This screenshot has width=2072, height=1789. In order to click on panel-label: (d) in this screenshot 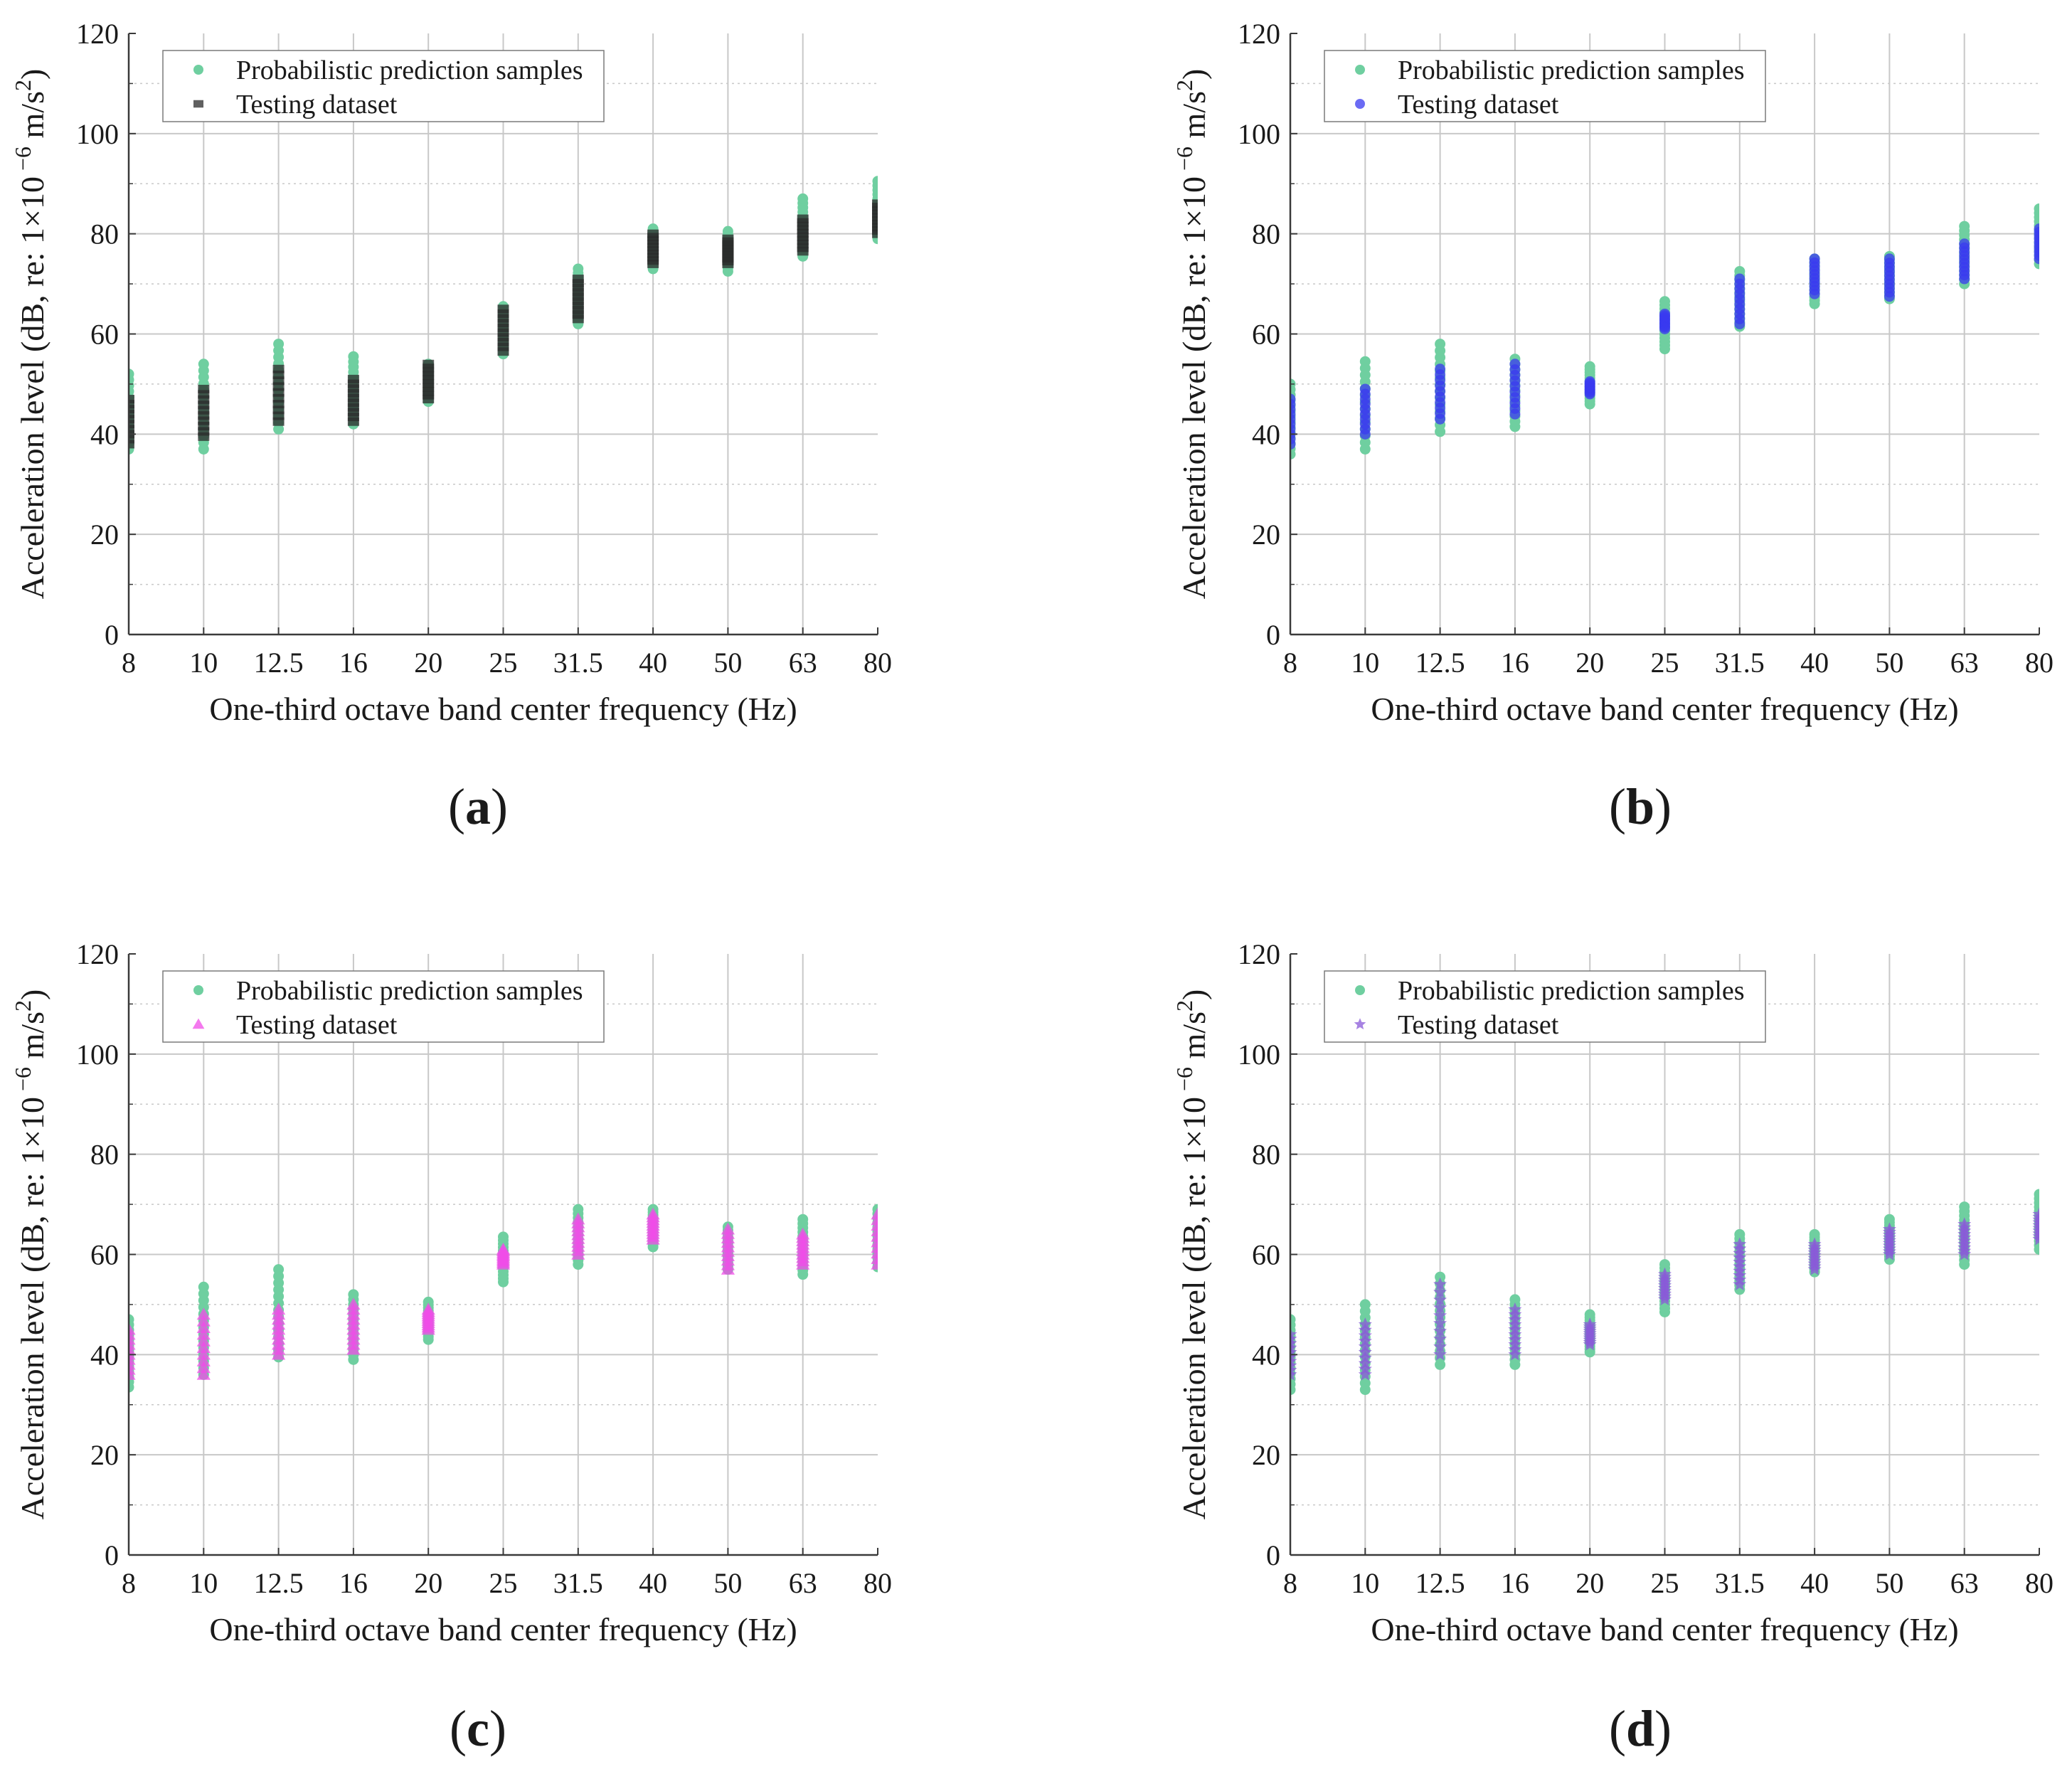, I will do `click(1640, 1728)`.